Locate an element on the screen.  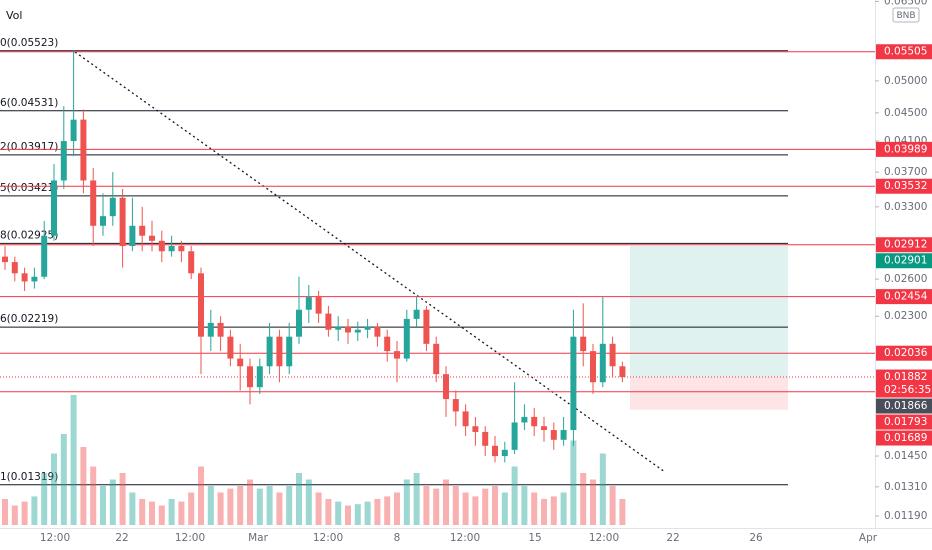
x-tick-label: 22 is located at coordinates (672, 538).